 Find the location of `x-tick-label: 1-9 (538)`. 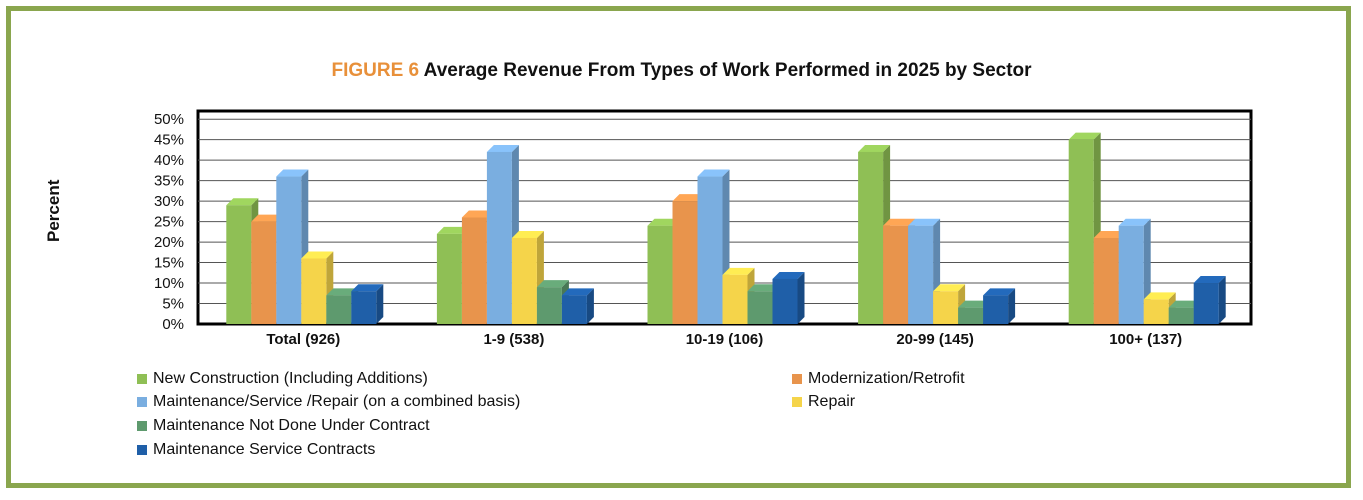

x-tick-label: 1-9 (538) is located at coordinates (513, 339).